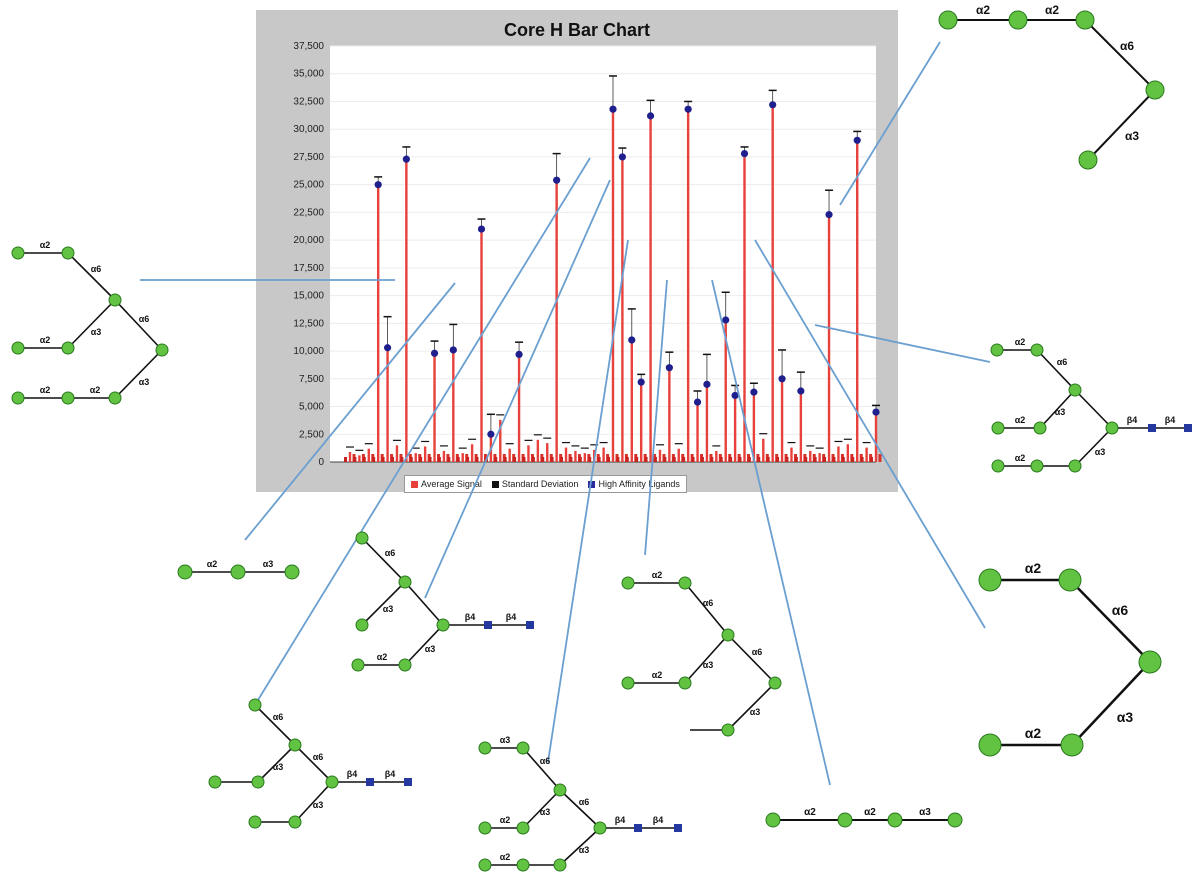 The width and height of the screenshot is (1195, 875). What do you see at coordinates (308, 323) in the screenshot?
I see `y-tick-label: 12,500` at bounding box center [308, 323].